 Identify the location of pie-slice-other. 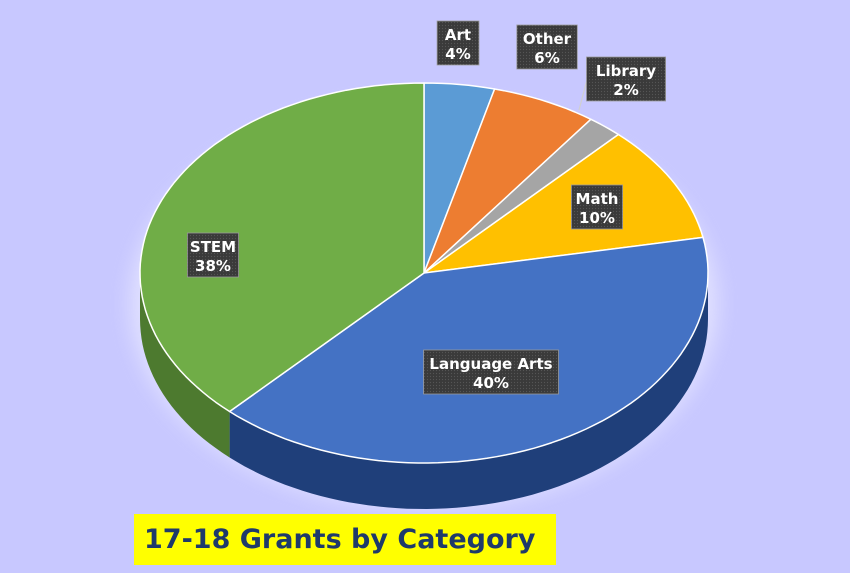
(507, 181).